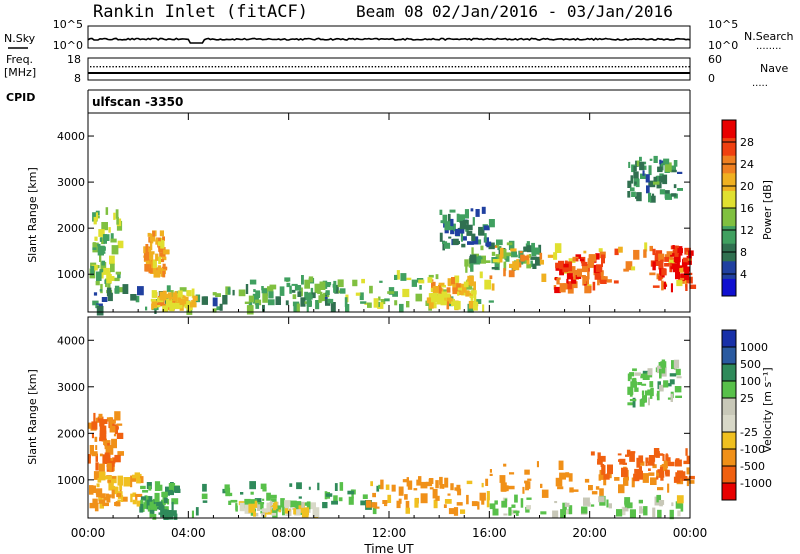  I want to click on freq-frame, so click(389, 69).